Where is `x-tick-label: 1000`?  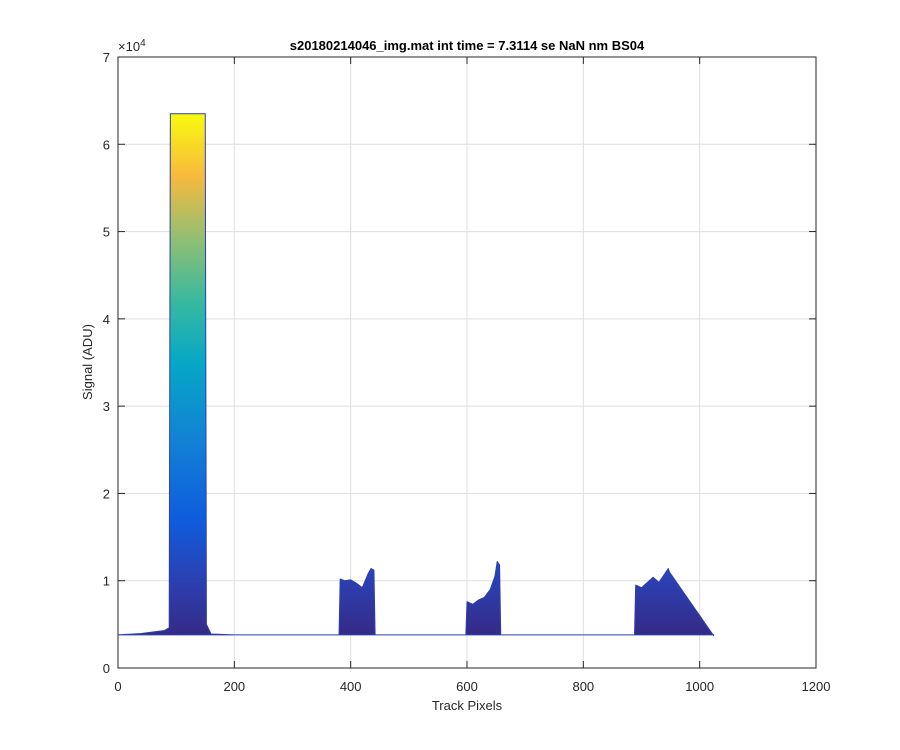
x-tick-label: 1000 is located at coordinates (699, 686).